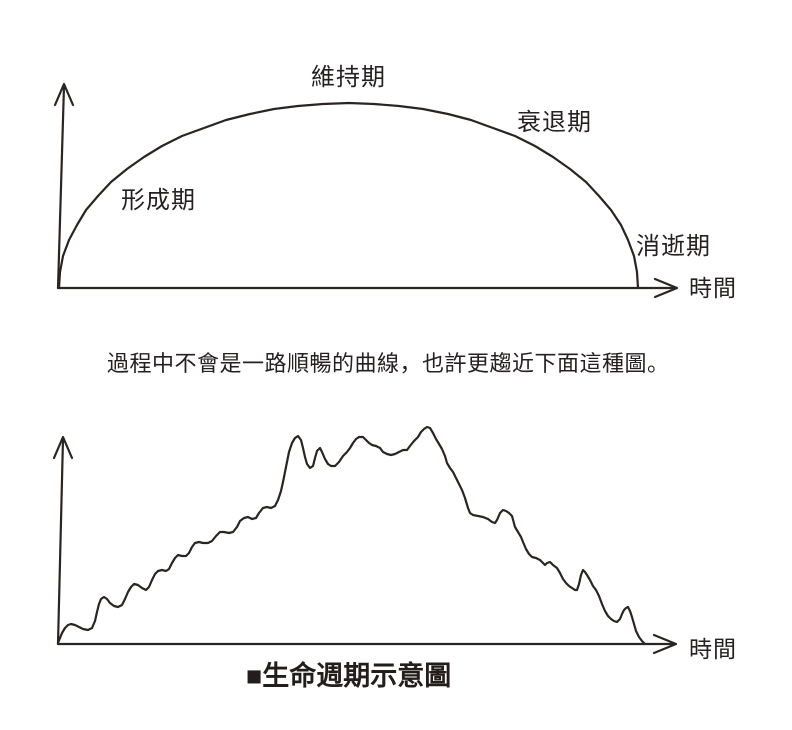 This screenshot has width=792, height=730. What do you see at coordinates (388, 363) in the screenshot?
I see `body-text: 過程中不會是一路順暢的曲線，也許更趨近下面這種圖。` at bounding box center [388, 363].